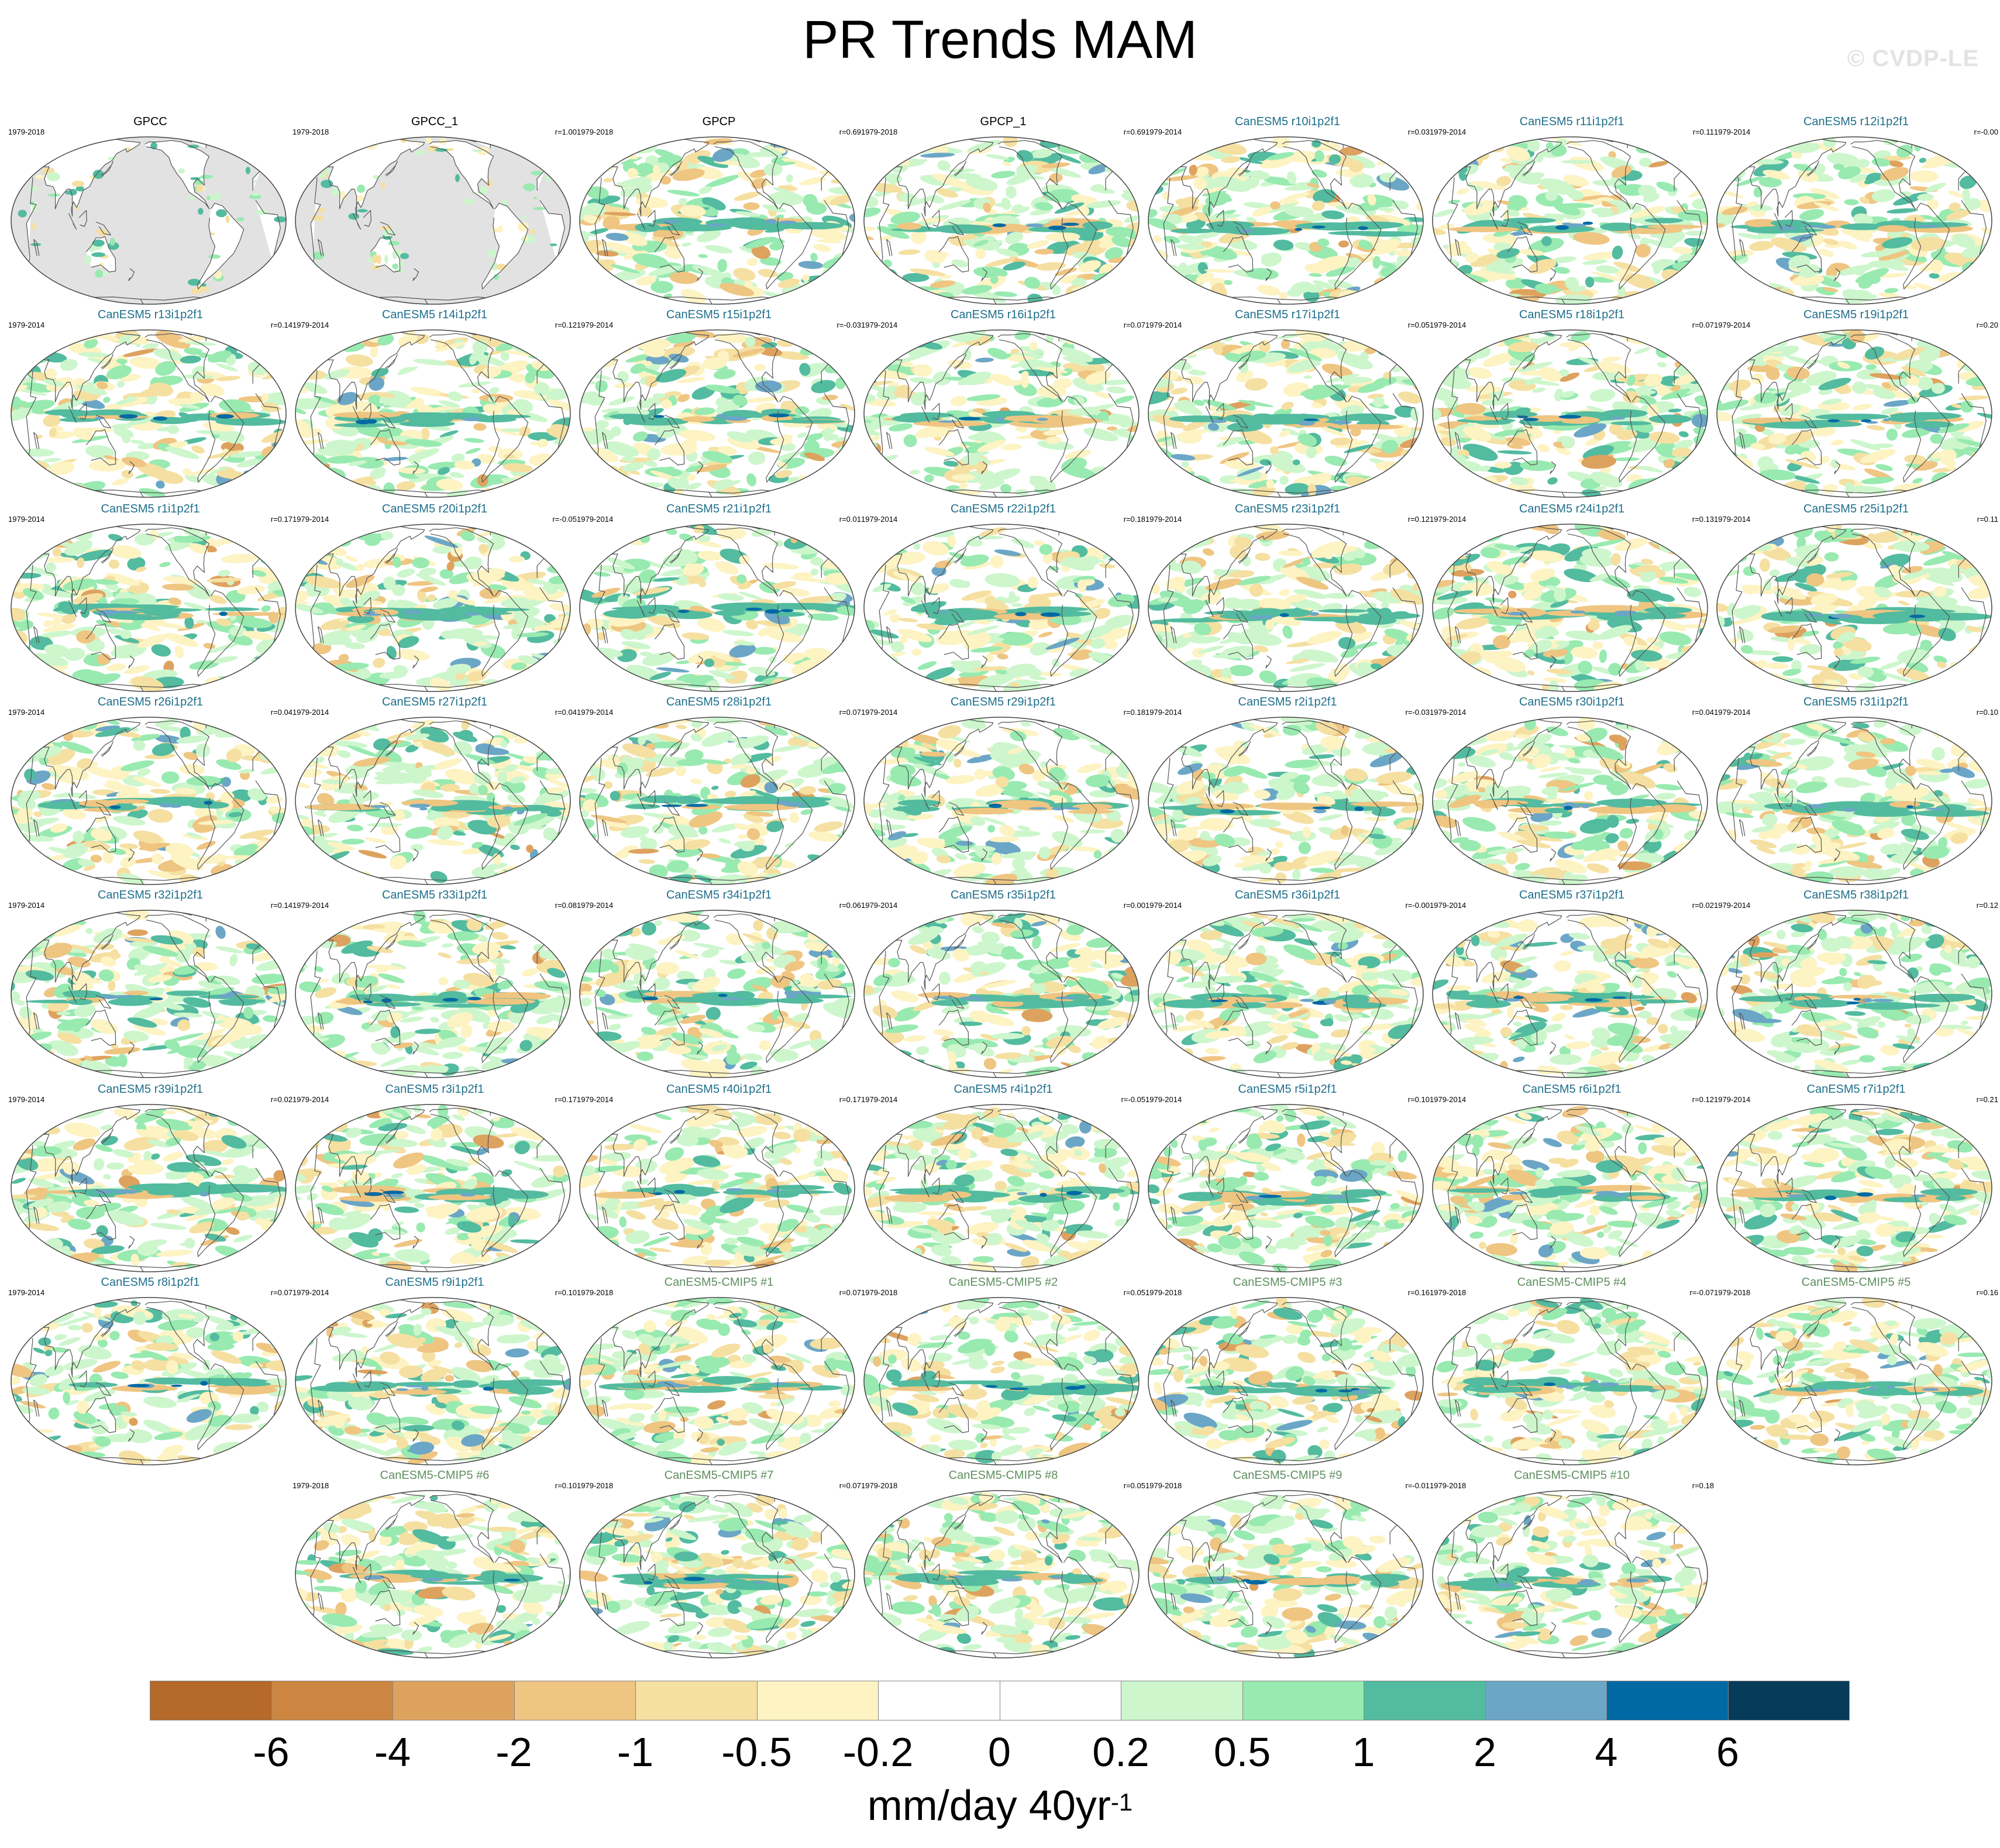 This screenshot has width=2000, height=1848. What do you see at coordinates (1572, 702) in the screenshot?
I see `panel-title: CanESM5 r30i1p2f1` at bounding box center [1572, 702].